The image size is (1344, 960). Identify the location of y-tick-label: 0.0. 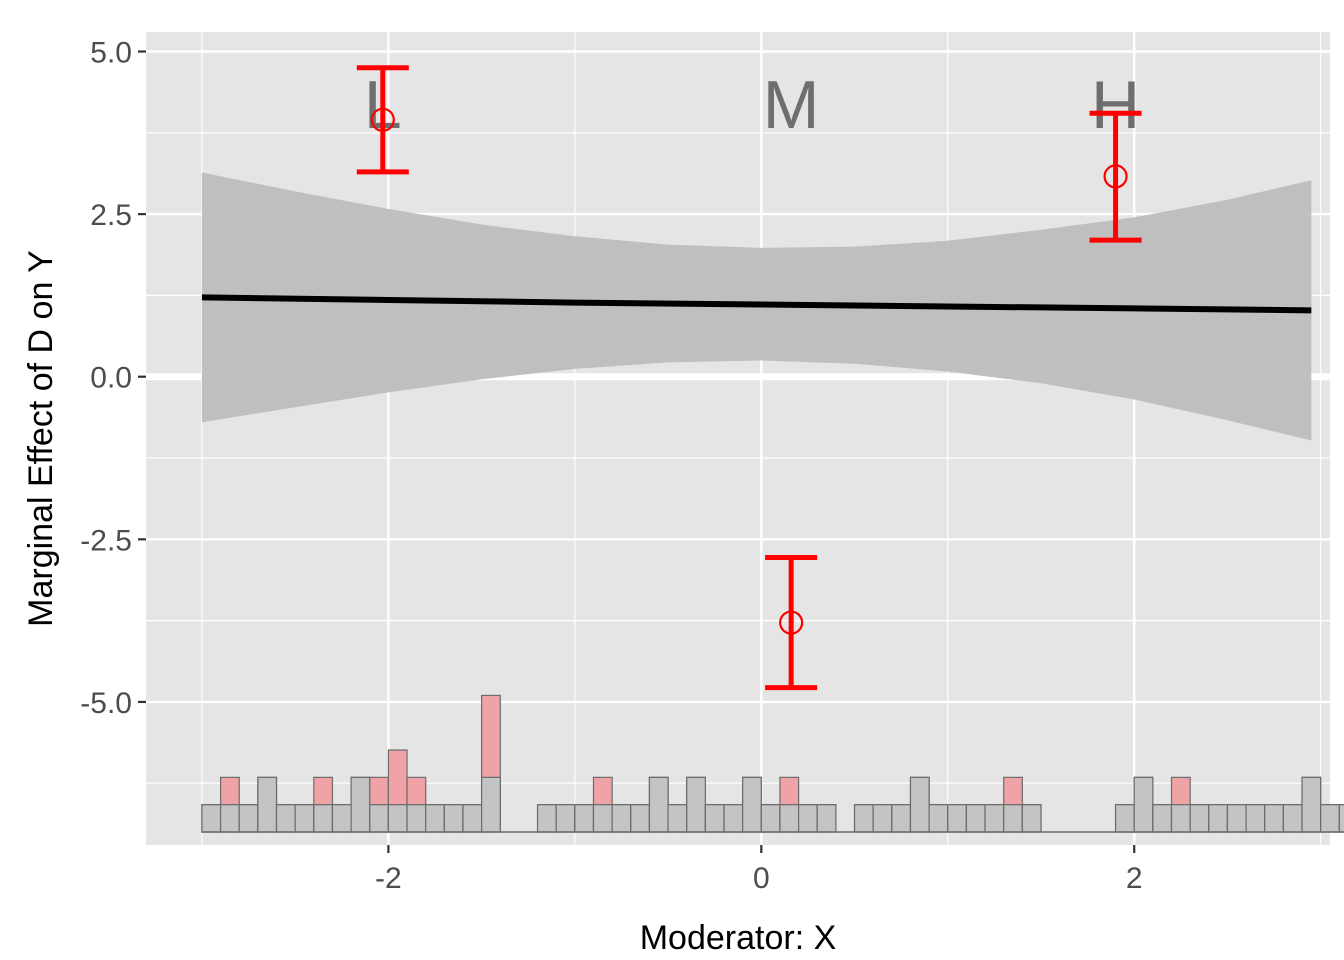
(111, 378).